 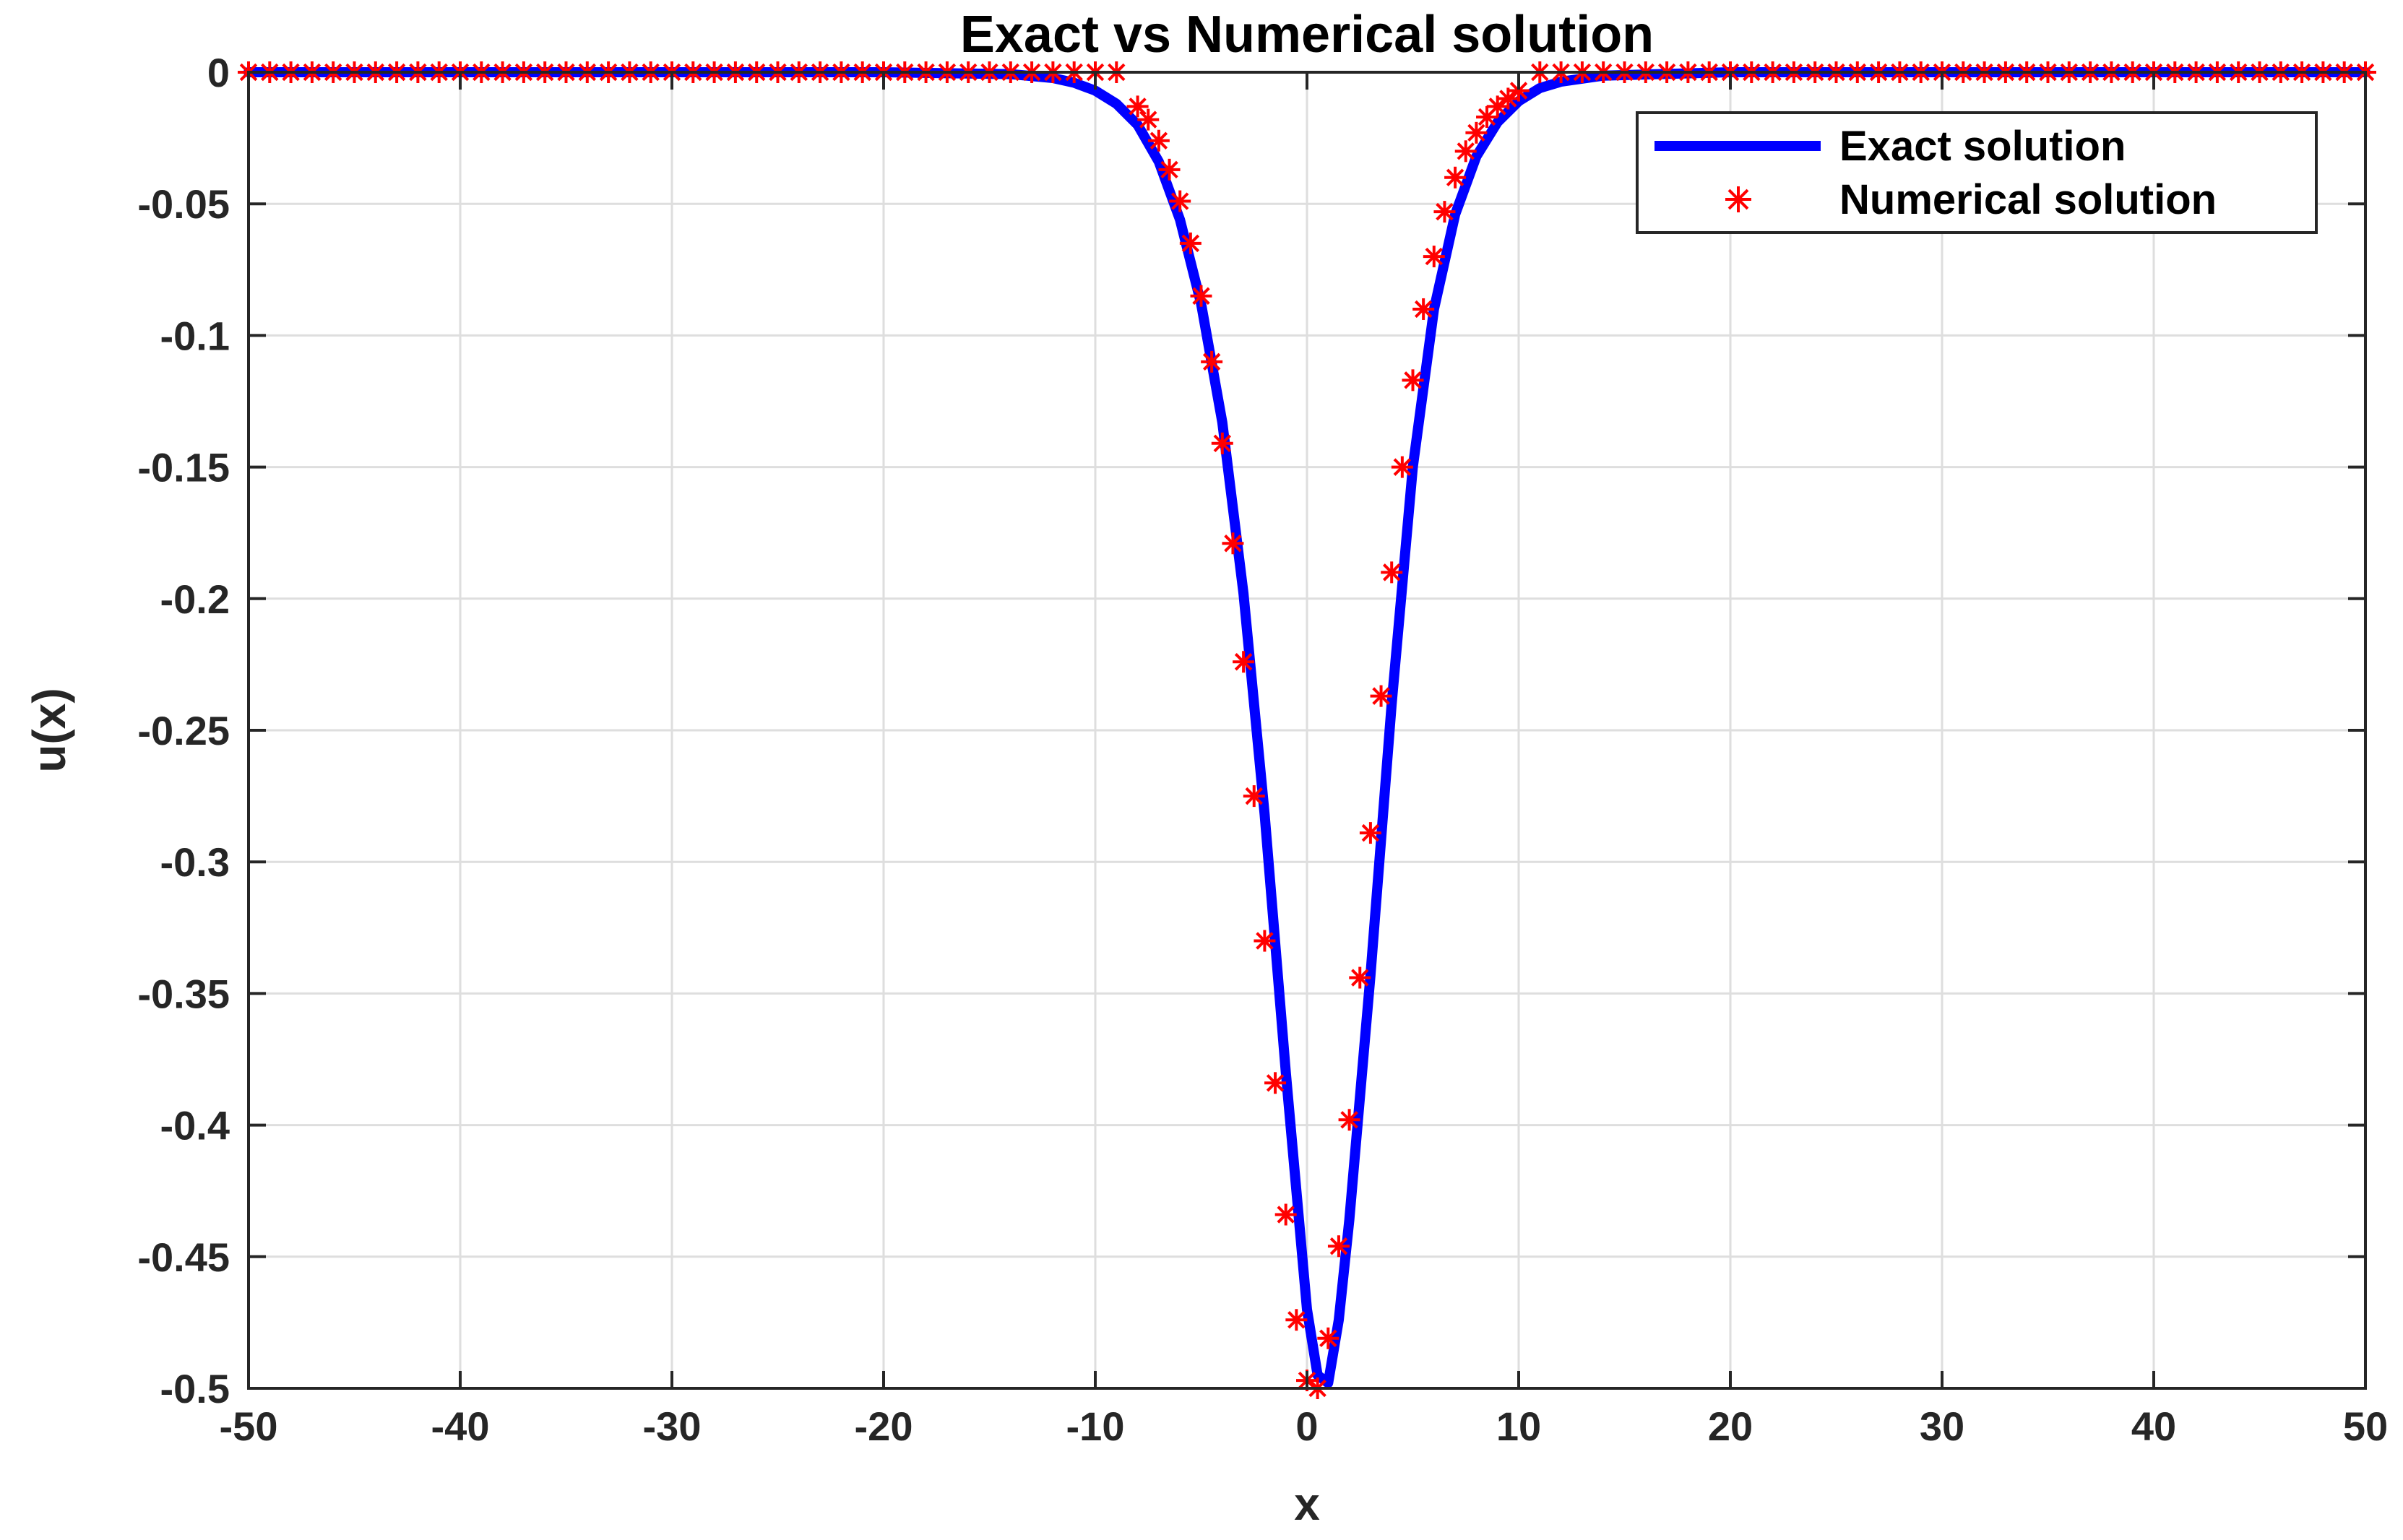 What do you see at coordinates (183, 730) in the screenshot?
I see `y-tick-label: -0.25` at bounding box center [183, 730].